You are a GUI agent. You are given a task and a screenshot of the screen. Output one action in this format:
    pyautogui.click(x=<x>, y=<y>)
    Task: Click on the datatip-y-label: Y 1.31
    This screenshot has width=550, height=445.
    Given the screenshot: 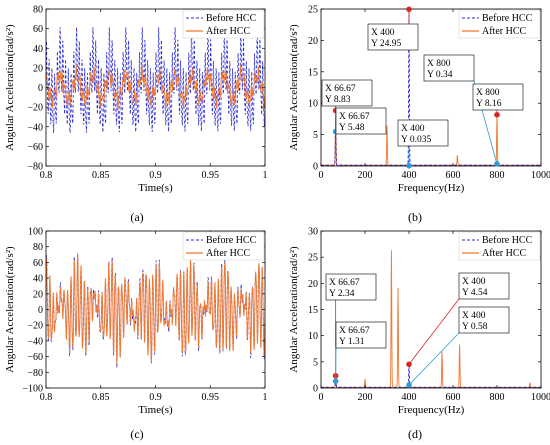 What is the action you would take?
    pyautogui.click(x=352, y=342)
    